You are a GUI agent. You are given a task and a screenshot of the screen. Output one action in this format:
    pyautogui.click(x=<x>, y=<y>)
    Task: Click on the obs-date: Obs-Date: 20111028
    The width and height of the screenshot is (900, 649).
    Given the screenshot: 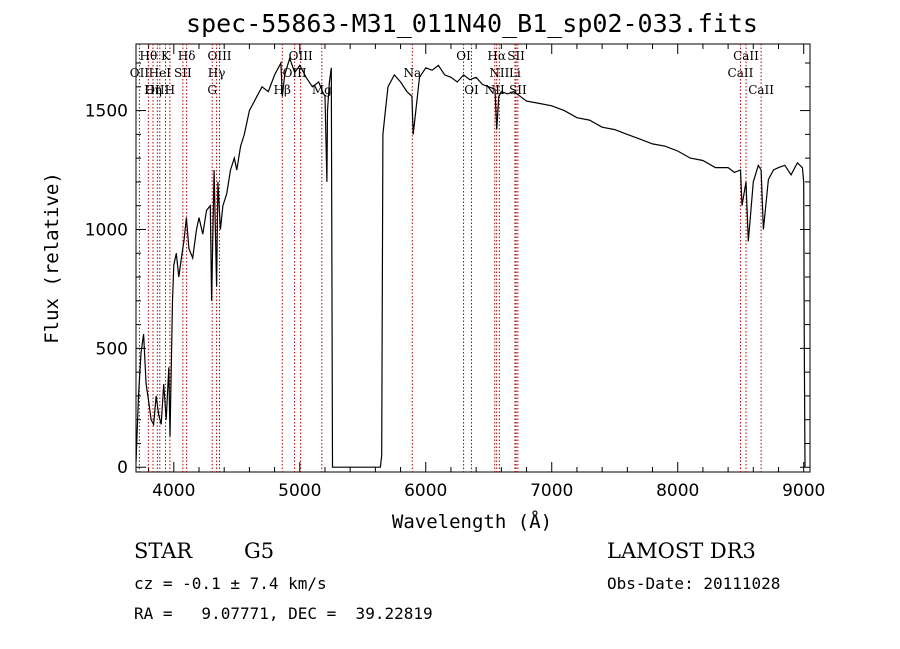 What is the action you would take?
    pyautogui.click(x=694, y=583)
    